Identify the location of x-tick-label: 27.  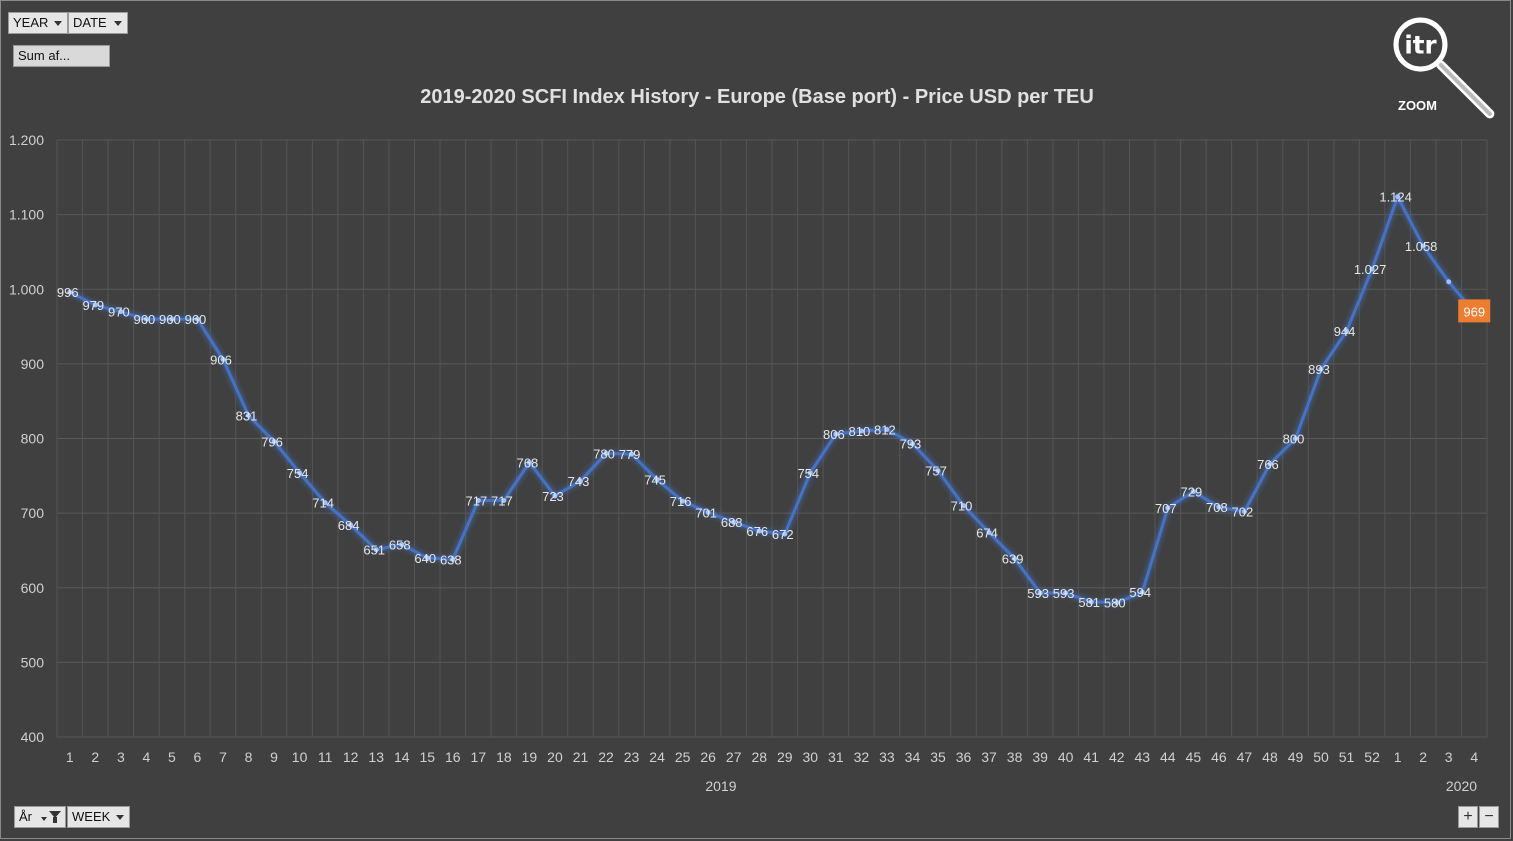
(734, 757).